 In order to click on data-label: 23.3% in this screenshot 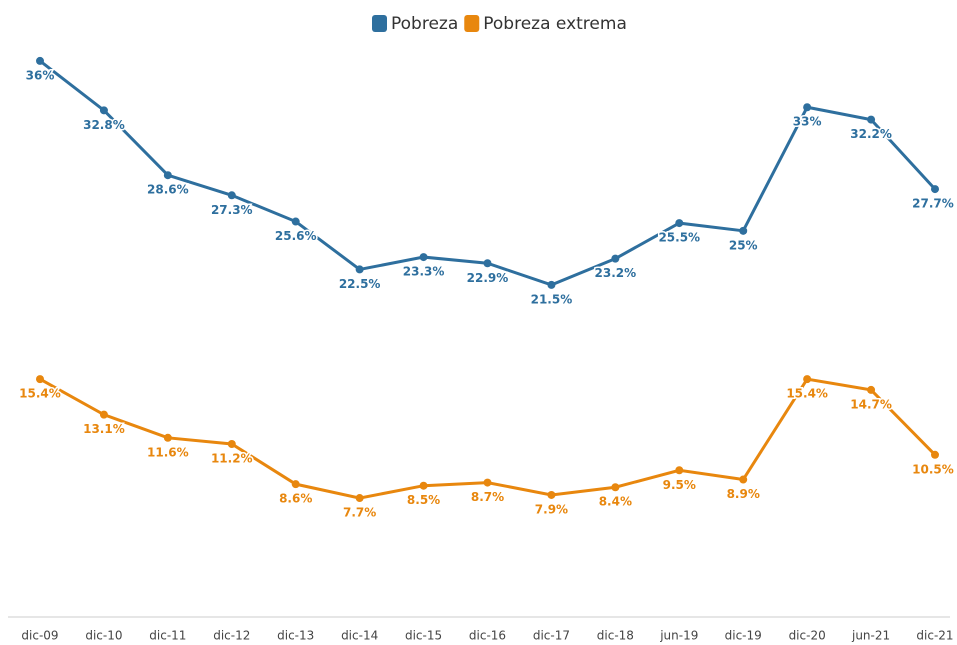, I will do `click(424, 272)`.